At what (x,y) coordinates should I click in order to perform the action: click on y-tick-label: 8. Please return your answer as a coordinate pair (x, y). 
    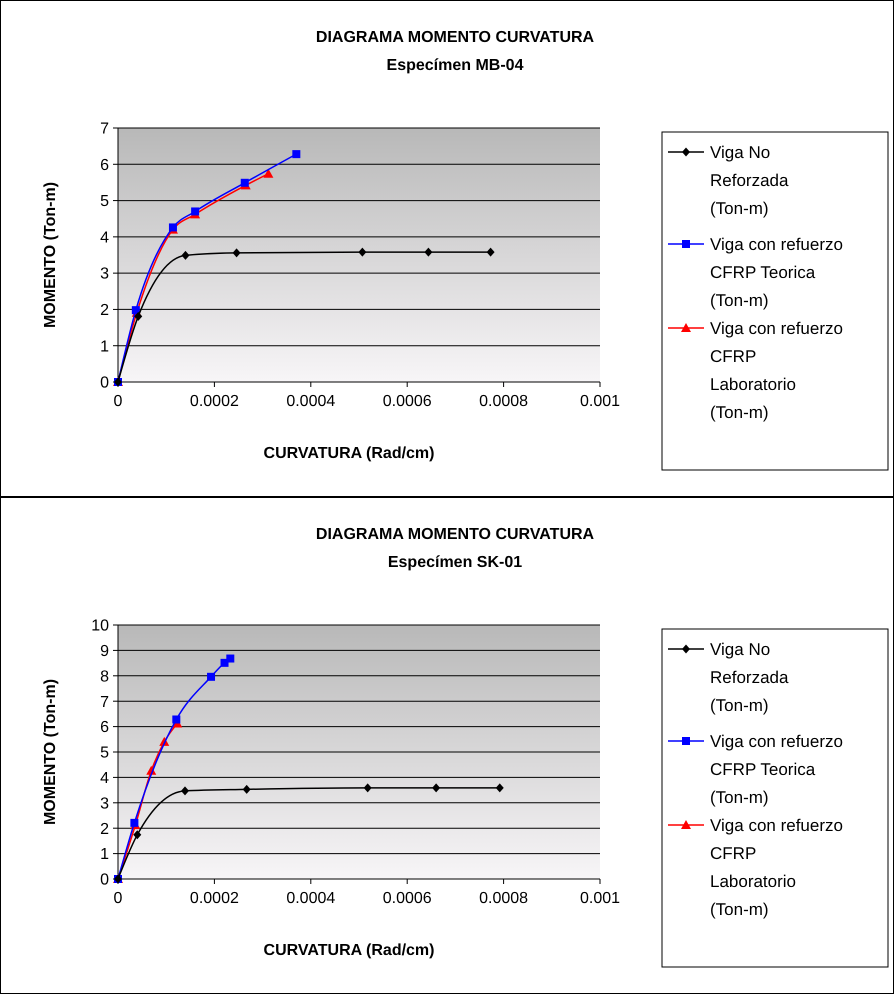
    Looking at the image, I should click on (105, 677).